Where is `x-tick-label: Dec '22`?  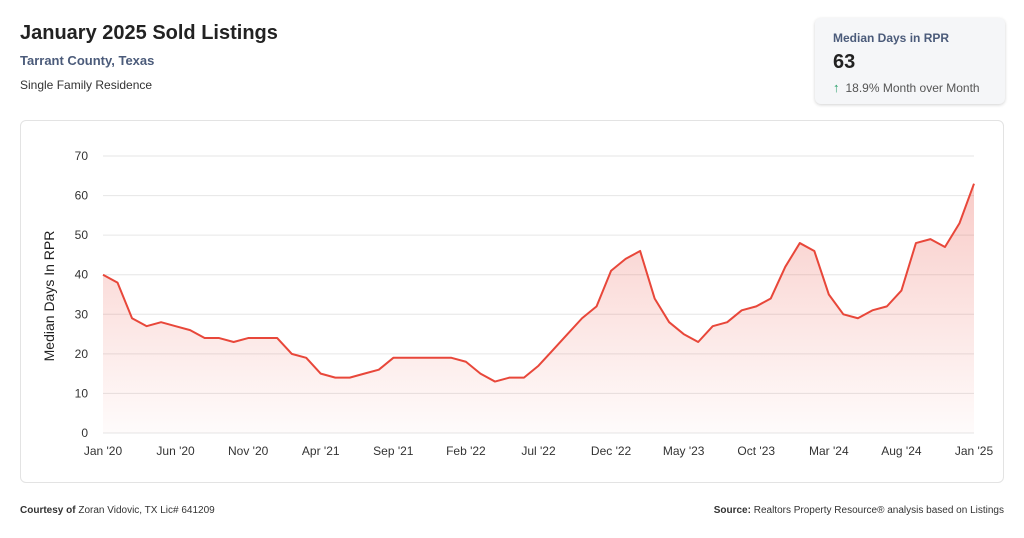 x-tick-label: Dec '22 is located at coordinates (611, 451).